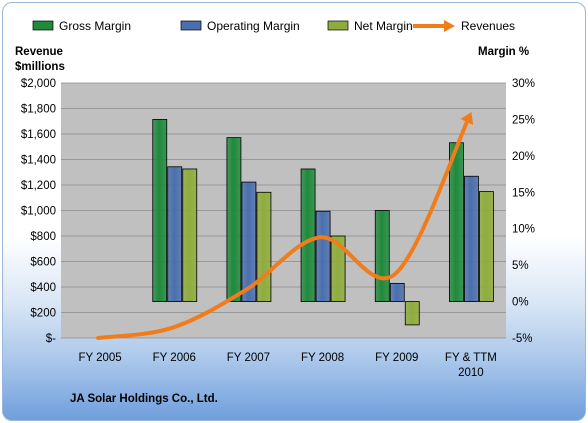 The image size is (588, 423). Describe the element at coordinates (43, 288) in the screenshot. I see `left-tick-label: $400` at that location.